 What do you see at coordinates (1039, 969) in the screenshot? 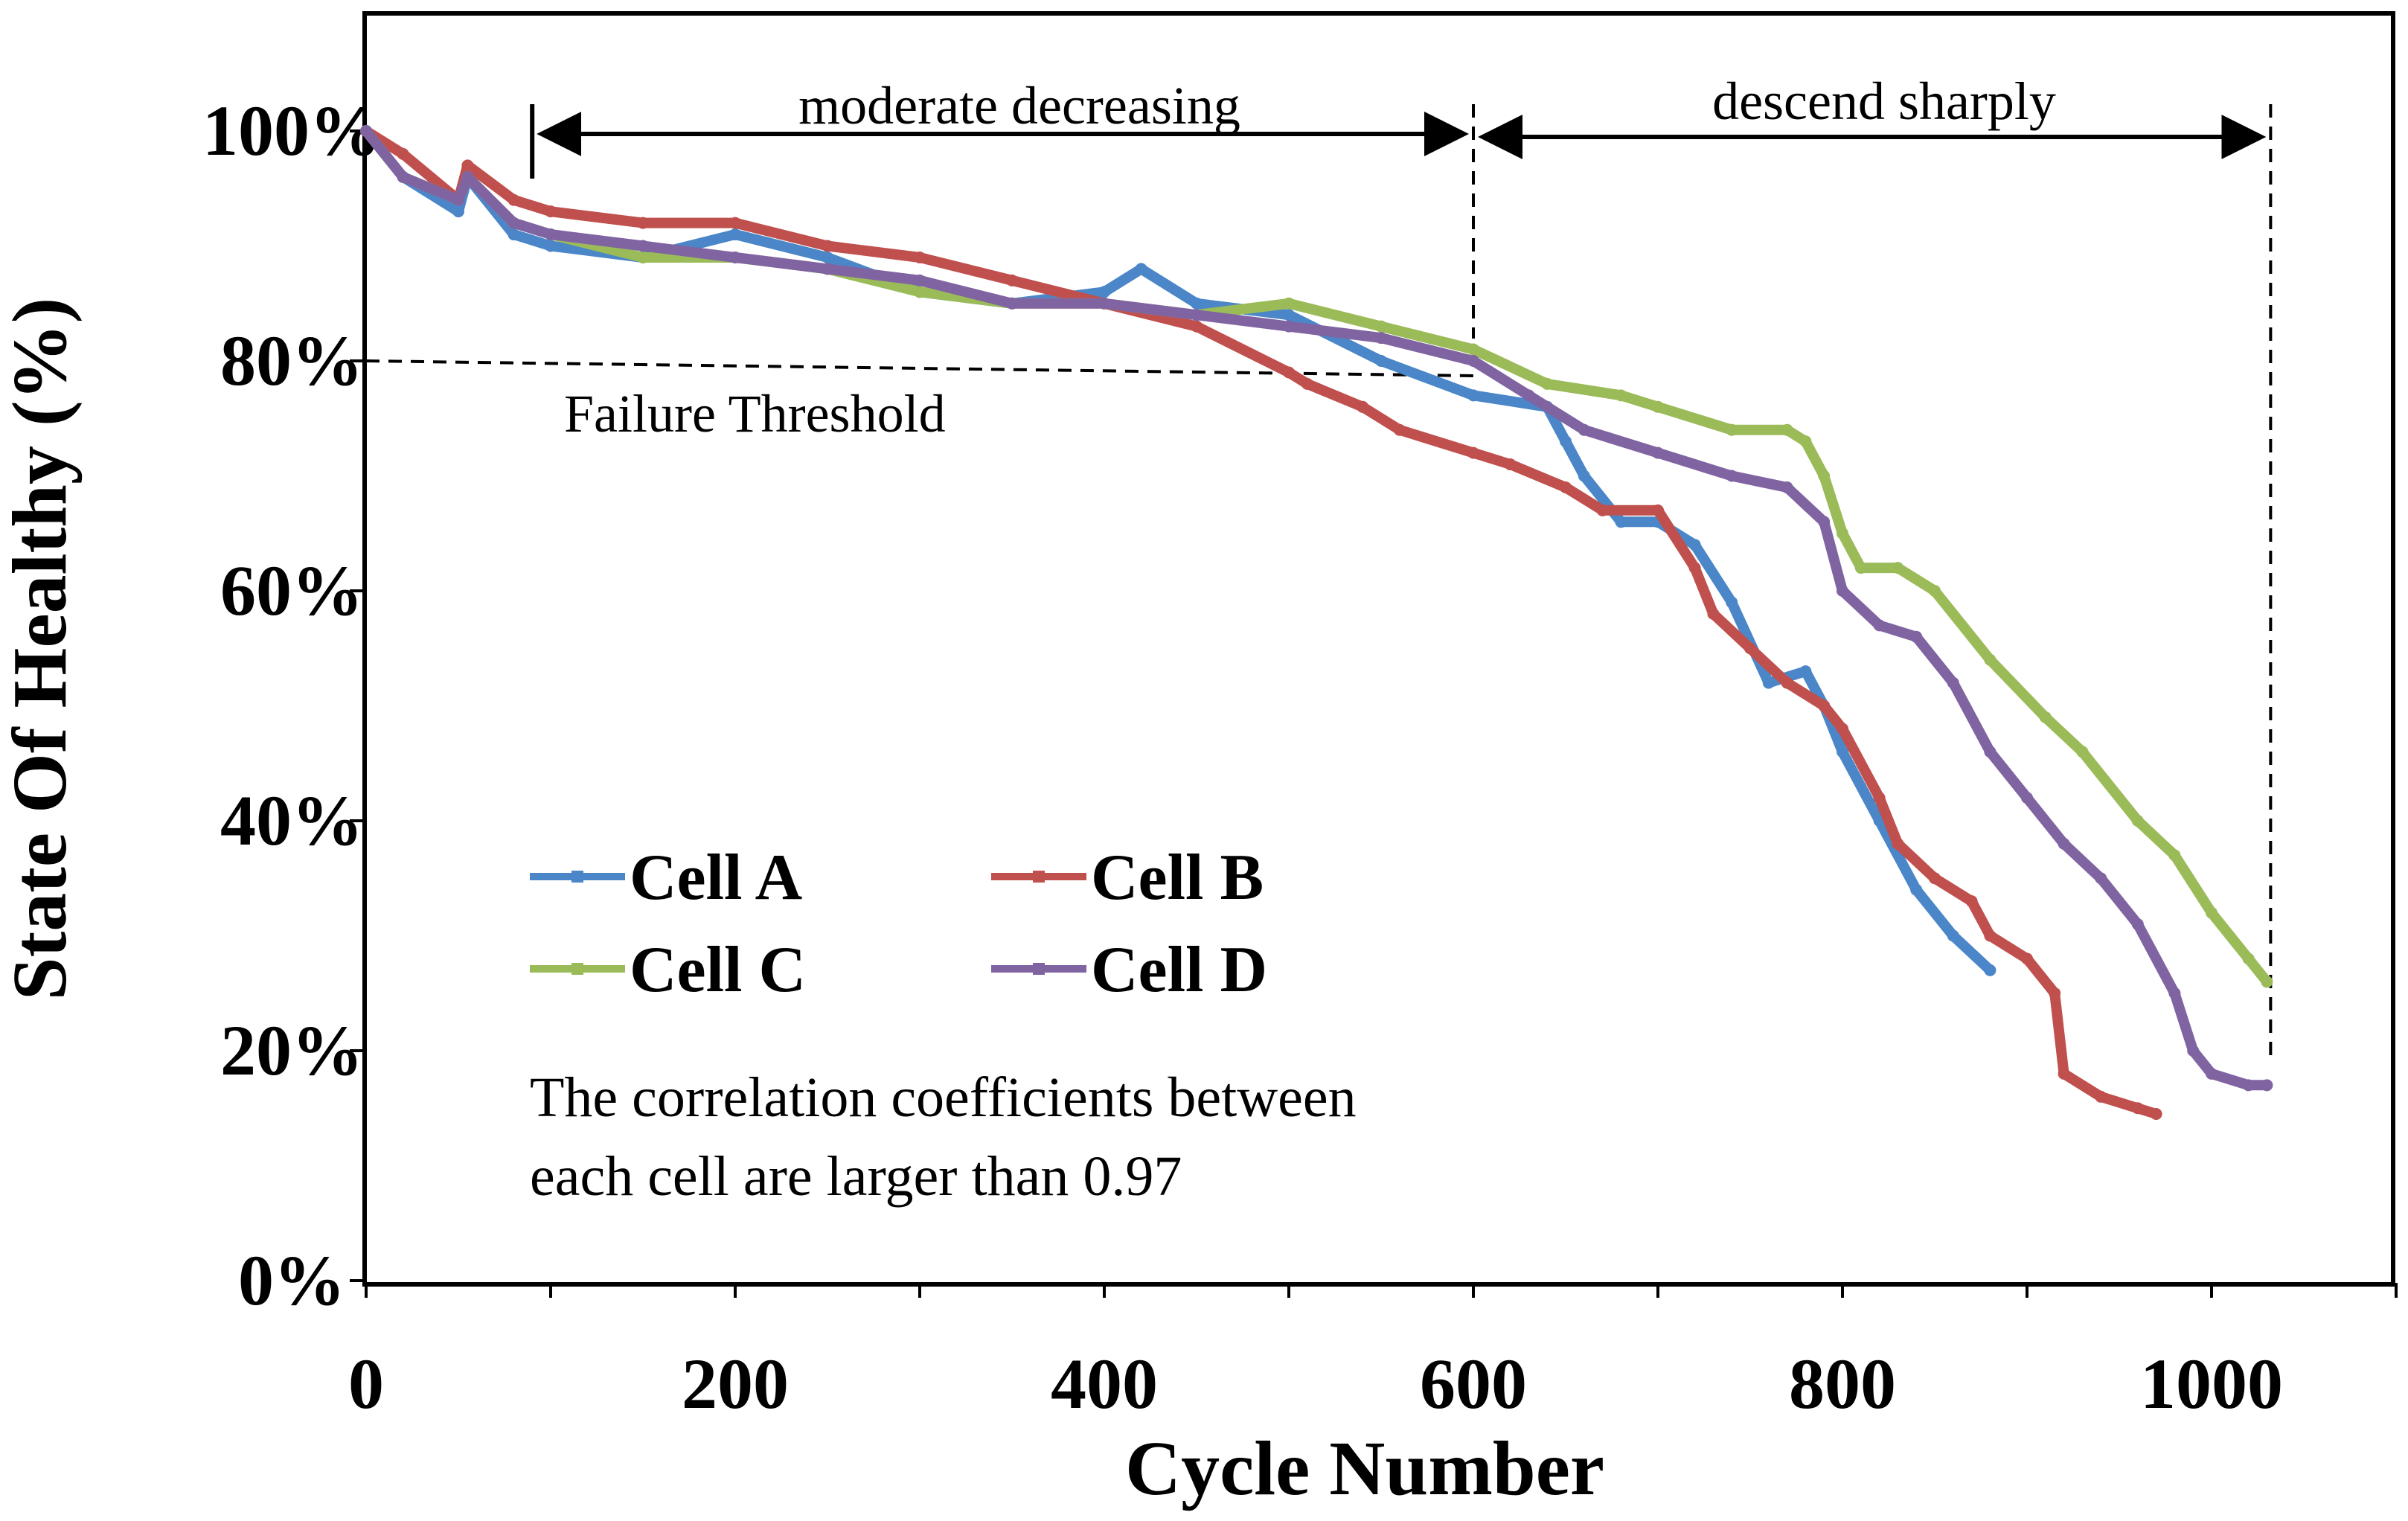
I see `legend-marker-cell-d` at bounding box center [1039, 969].